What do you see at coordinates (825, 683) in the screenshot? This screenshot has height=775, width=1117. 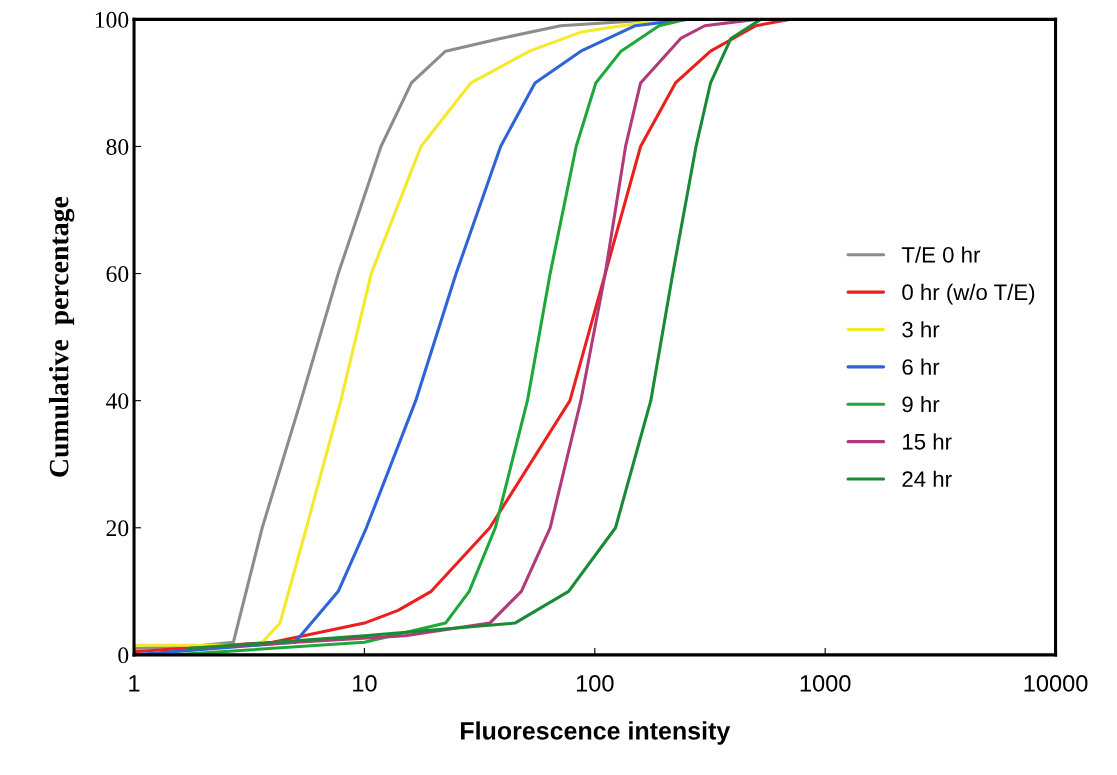 I see `x-tick-label: 1000` at bounding box center [825, 683].